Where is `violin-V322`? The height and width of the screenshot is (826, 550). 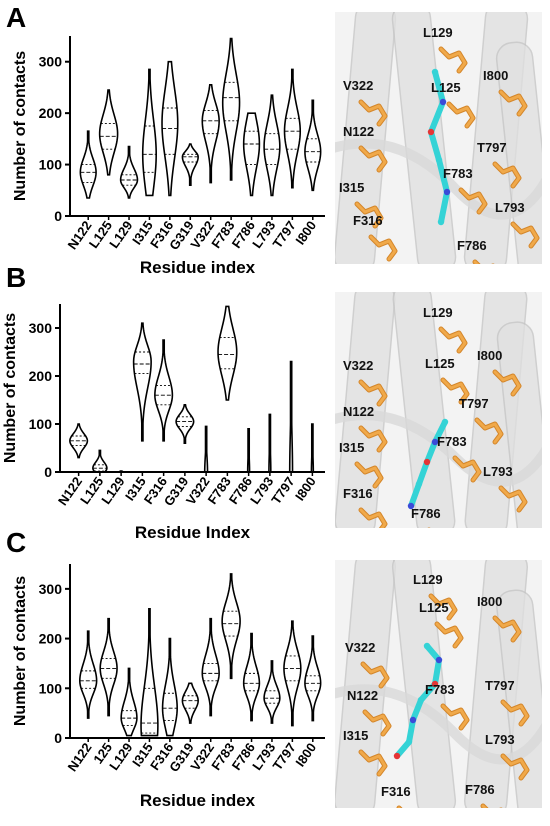
violin-V322 is located at coordinates (210, 667).